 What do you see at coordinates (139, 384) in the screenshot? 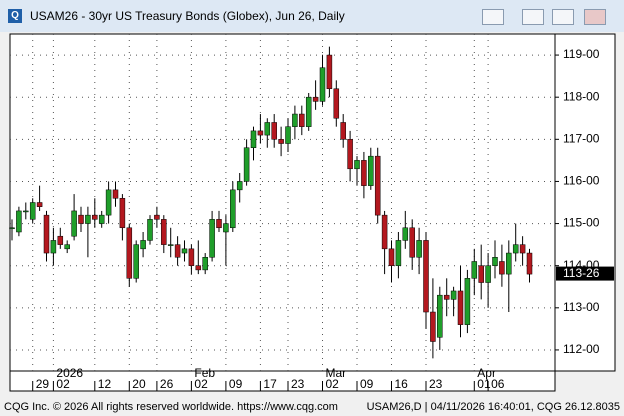
I see `x-tick-label: 20` at bounding box center [139, 384].